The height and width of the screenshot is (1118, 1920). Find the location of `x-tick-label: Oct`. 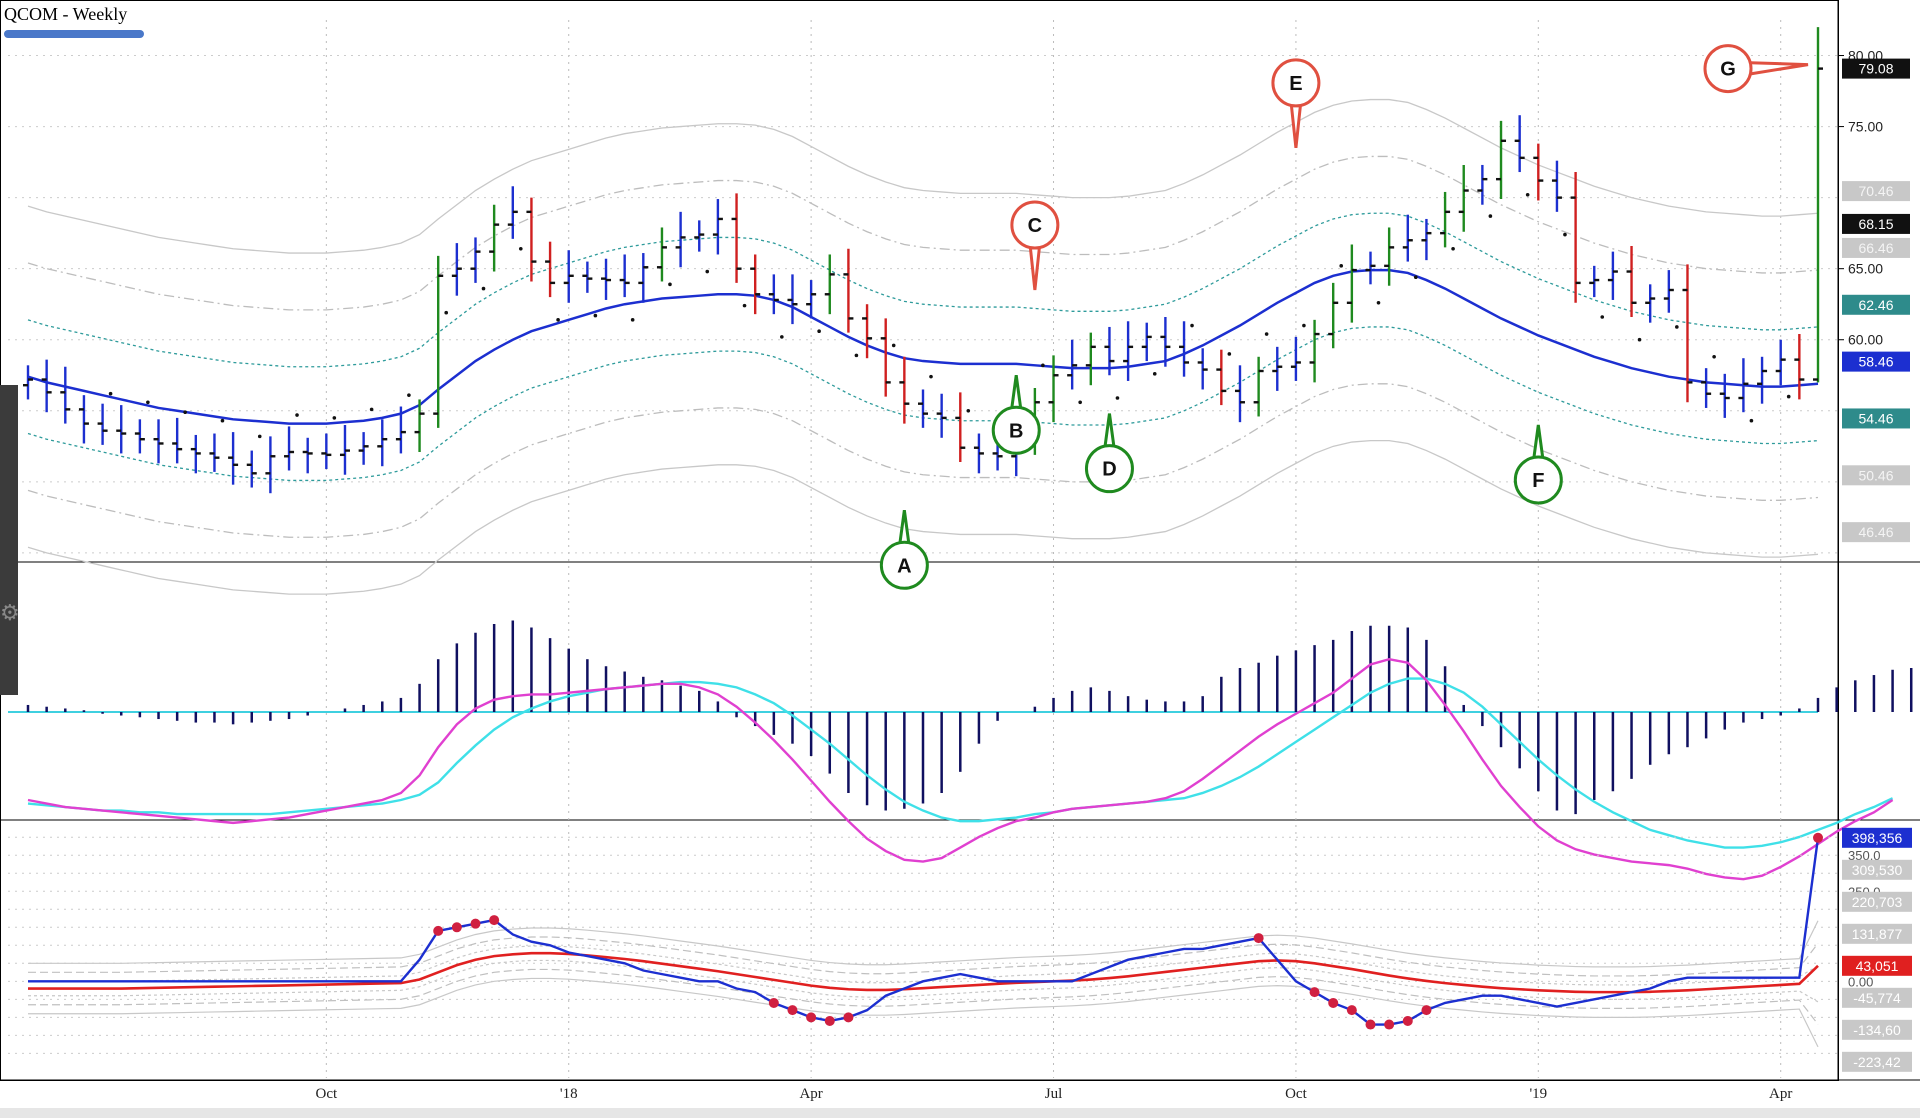

x-tick-label: Oct is located at coordinates (1296, 1094).